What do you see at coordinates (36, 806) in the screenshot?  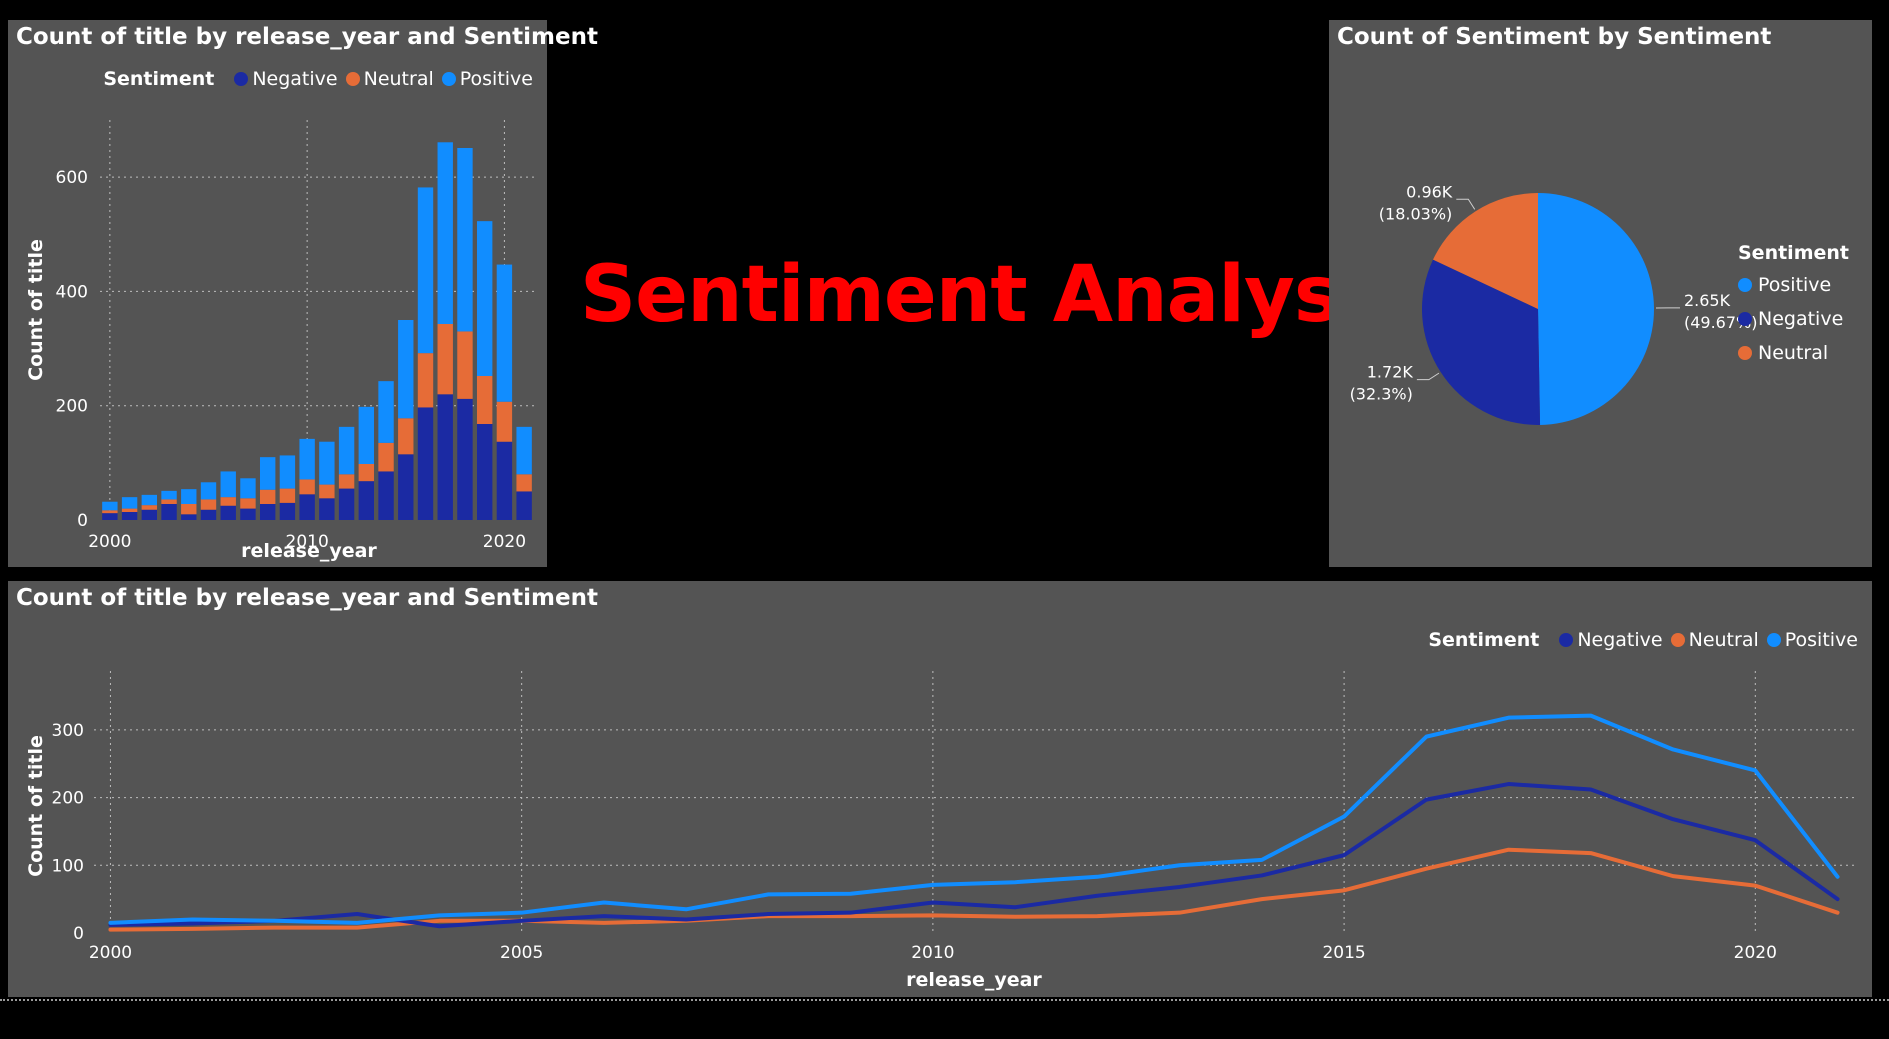 I see `line-y-axis-label: Count of title` at bounding box center [36, 806].